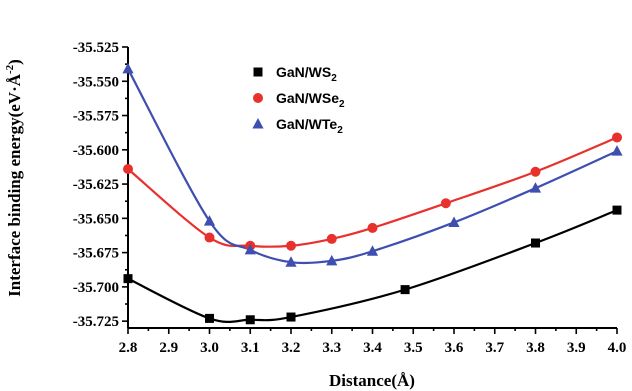 The height and width of the screenshot is (391, 632). Describe the element at coordinates (535, 348) in the screenshot. I see `x-tick-label: 3.8` at that location.